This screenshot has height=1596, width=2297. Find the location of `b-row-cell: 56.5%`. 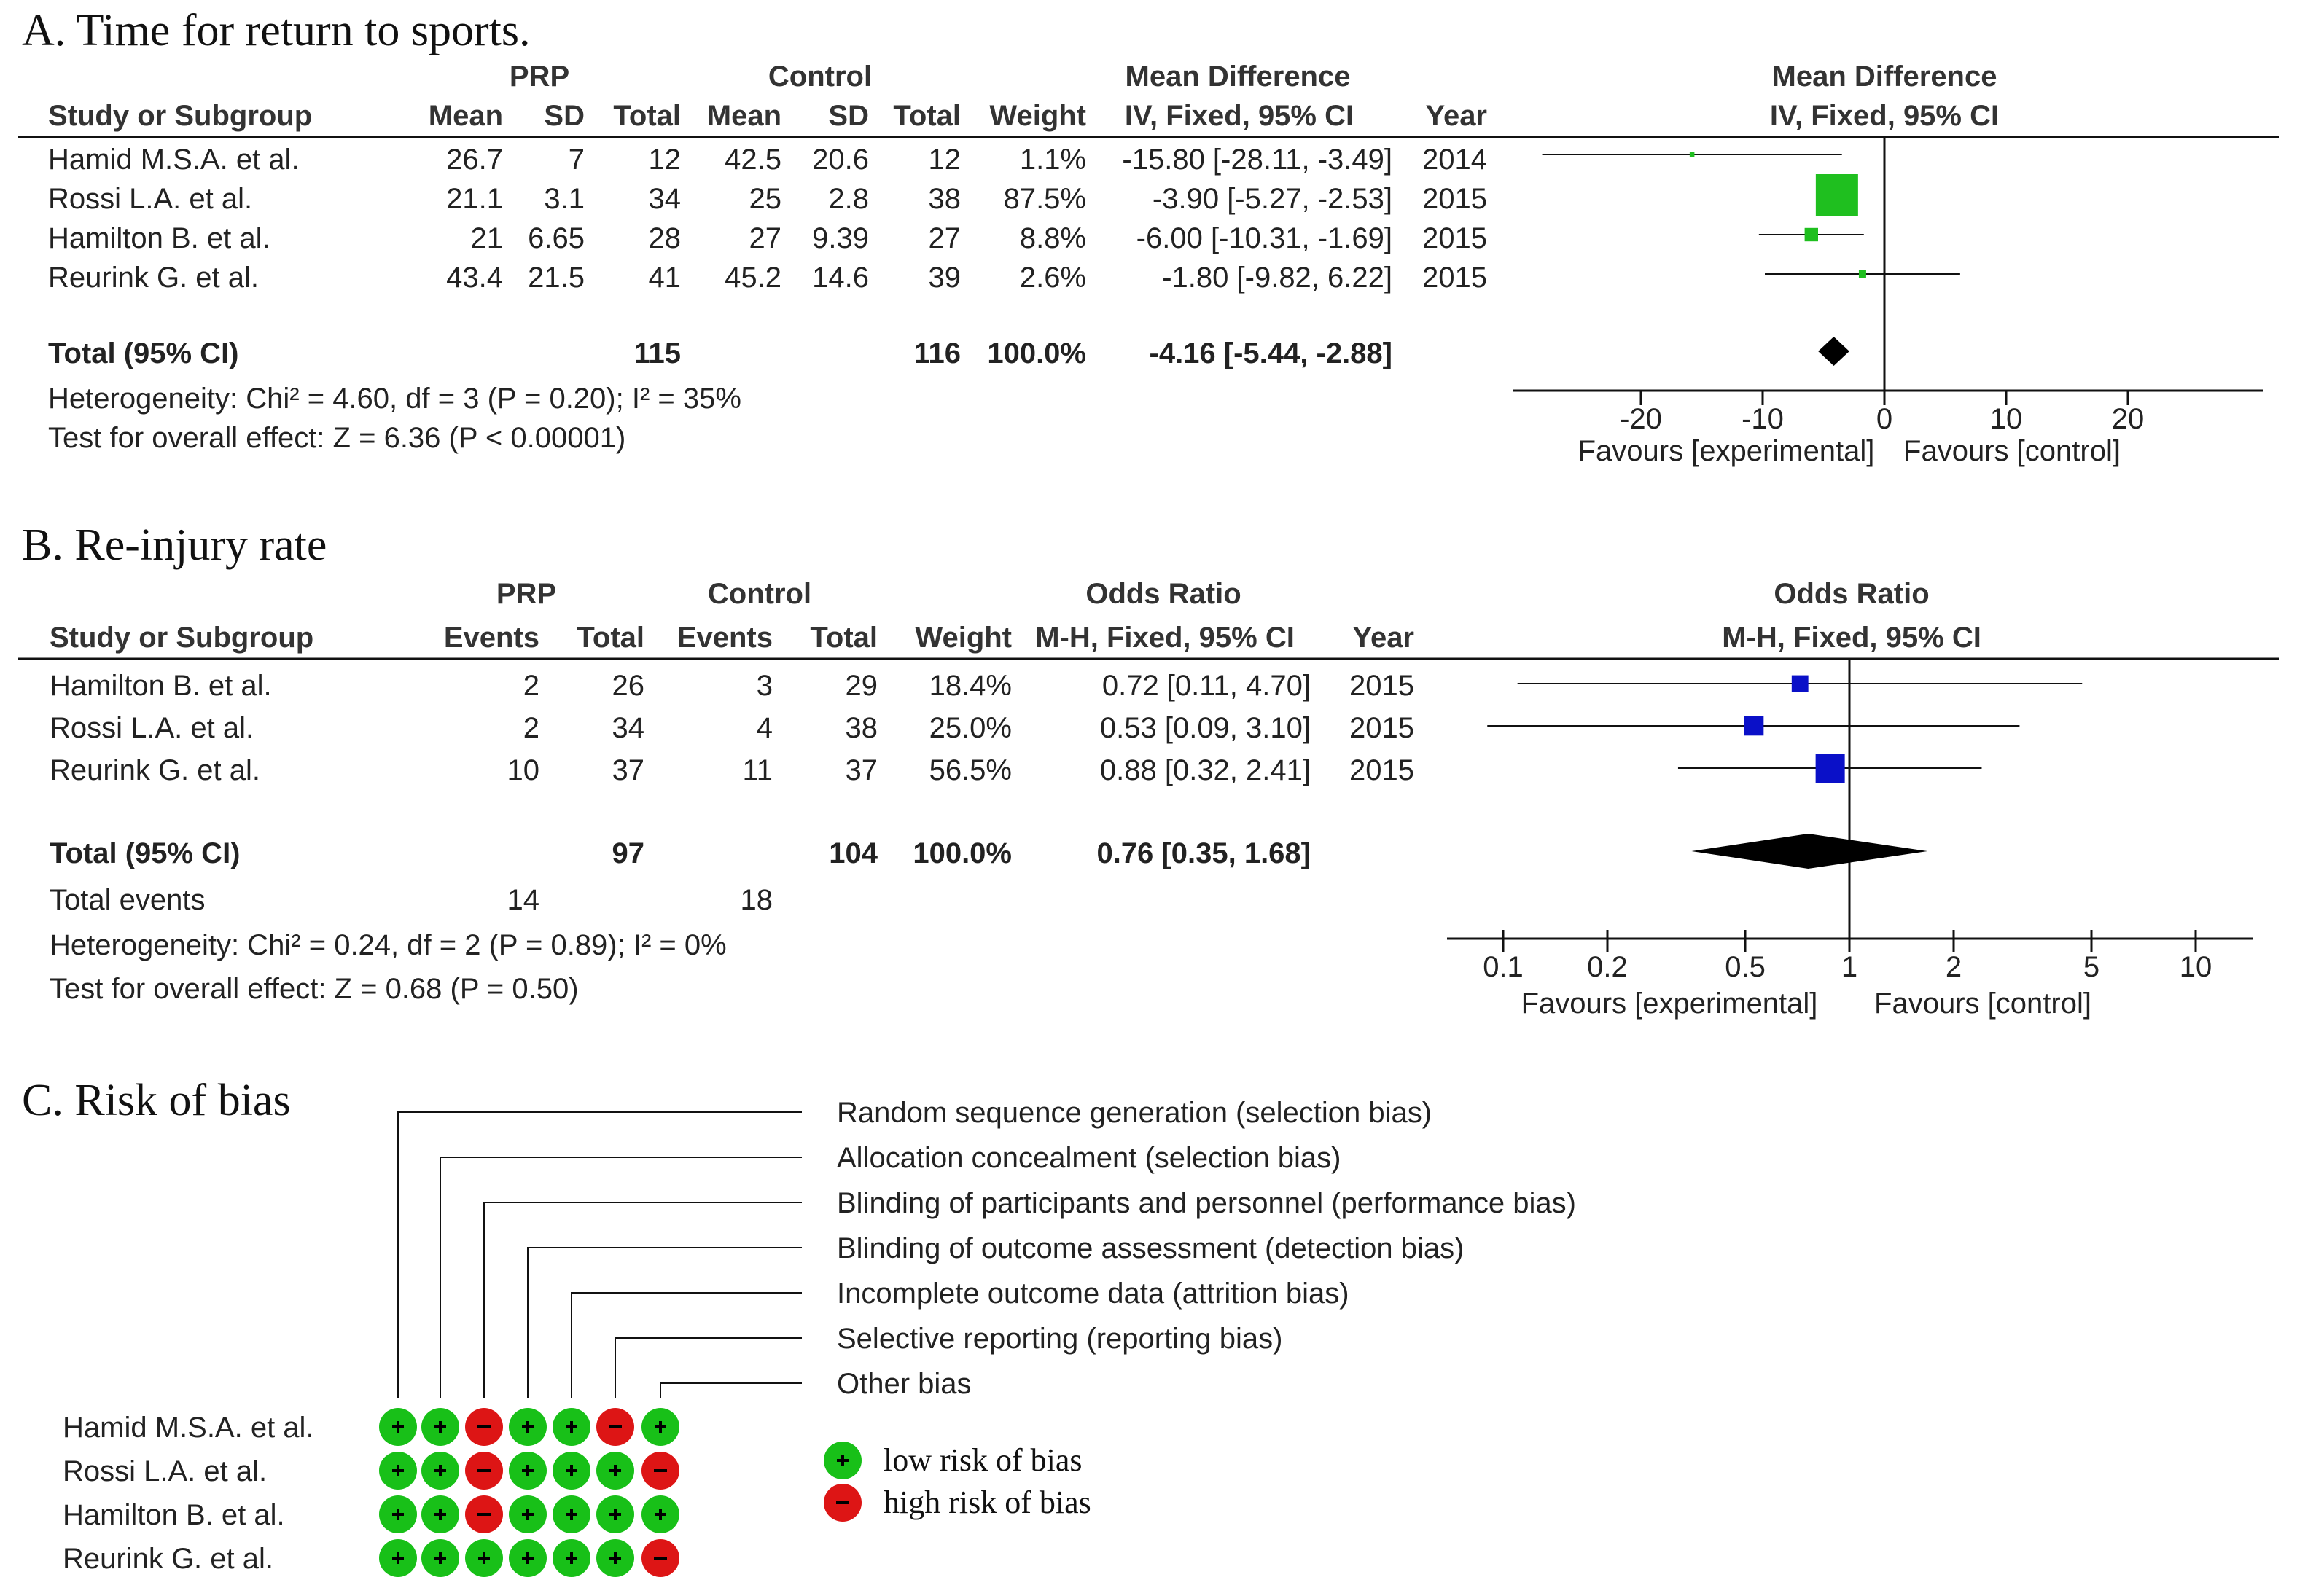

b-row-cell: 56.5% is located at coordinates (970, 770).